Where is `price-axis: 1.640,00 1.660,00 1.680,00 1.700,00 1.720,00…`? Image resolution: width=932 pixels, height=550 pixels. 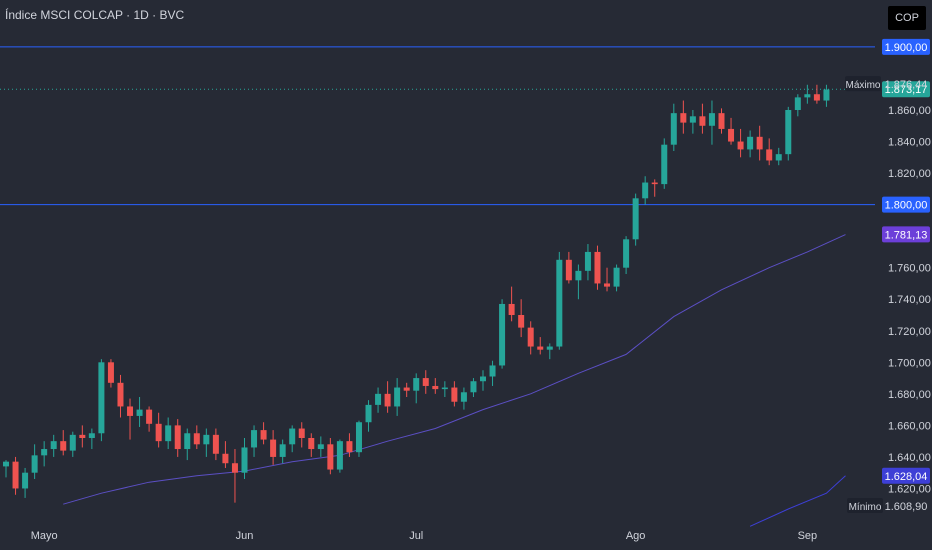 price-axis: 1.640,00 1.660,00 1.680,00 1.700,00 1.720,00… is located at coordinates (909, 284).